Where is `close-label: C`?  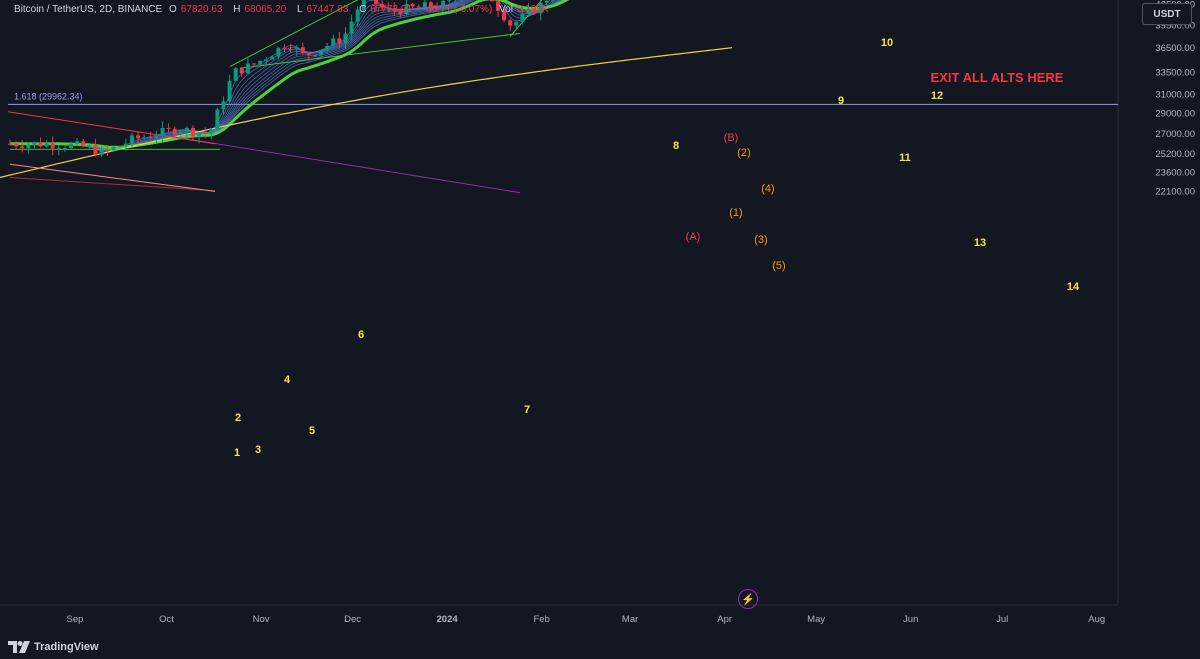 close-label: C is located at coordinates (363, 9).